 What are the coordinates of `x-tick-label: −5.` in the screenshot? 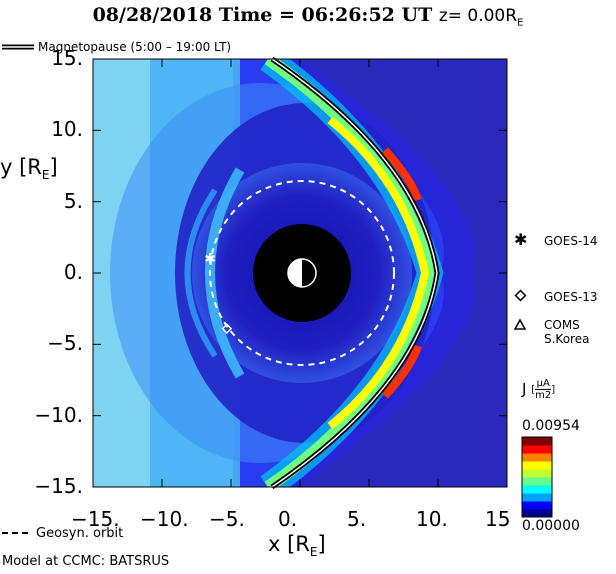 It's located at (227, 519).